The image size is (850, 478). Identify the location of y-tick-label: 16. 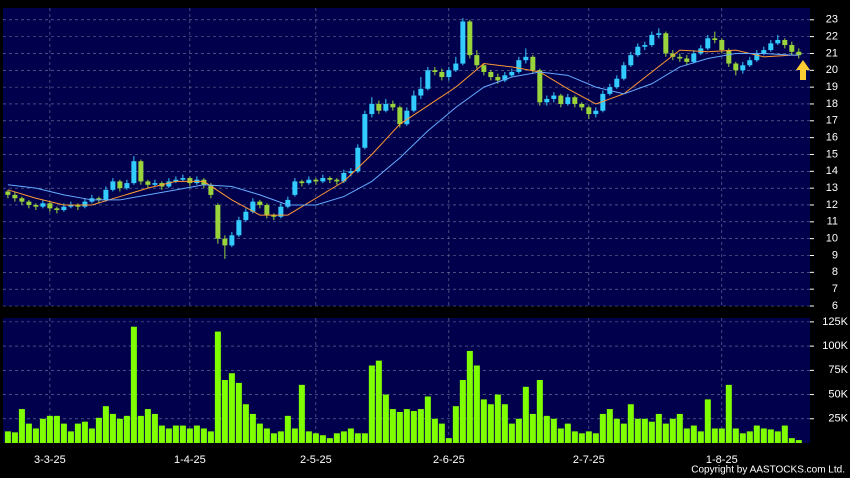
(832, 138).